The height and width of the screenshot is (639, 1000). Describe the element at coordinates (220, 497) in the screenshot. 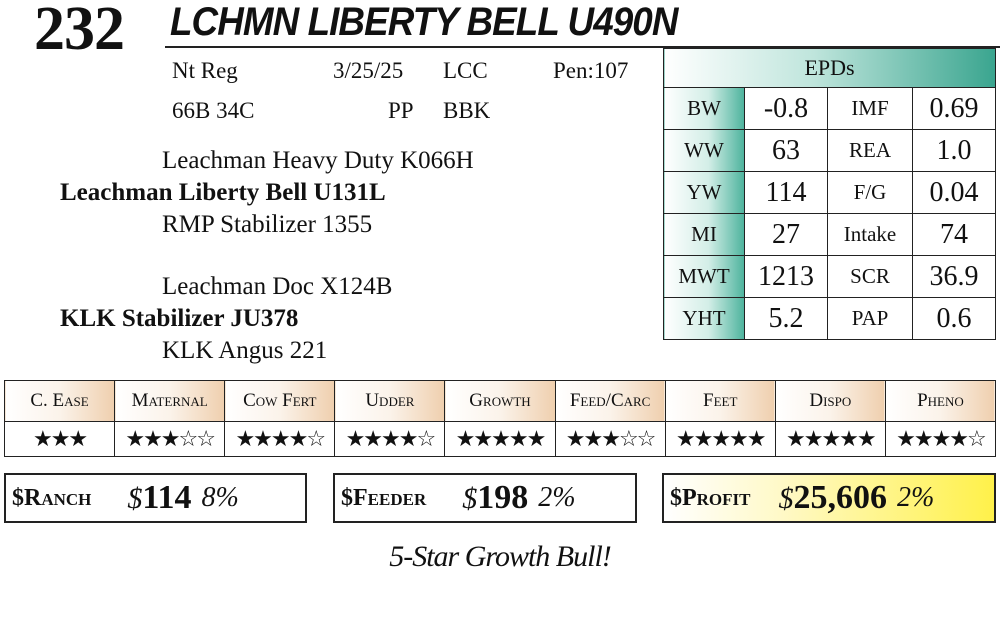

I see `ranch-index-percentile: 8%` at that location.